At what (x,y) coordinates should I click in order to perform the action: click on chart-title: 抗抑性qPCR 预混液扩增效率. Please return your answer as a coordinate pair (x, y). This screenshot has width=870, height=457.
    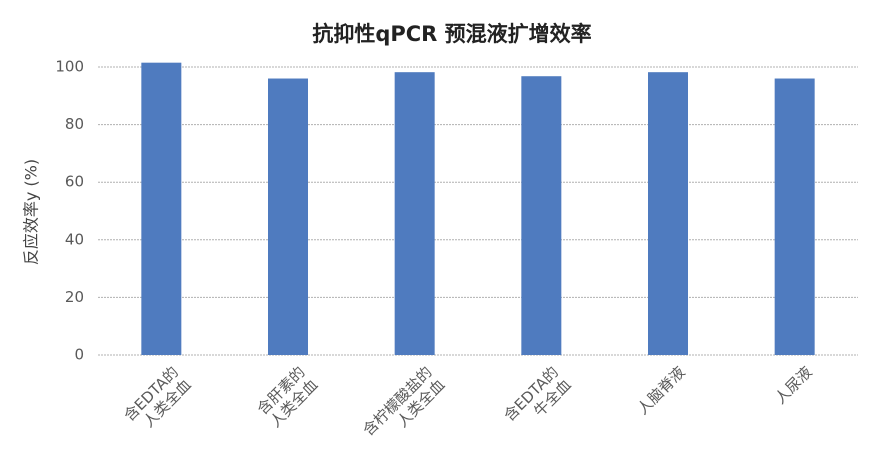
    Looking at the image, I should click on (451, 34).